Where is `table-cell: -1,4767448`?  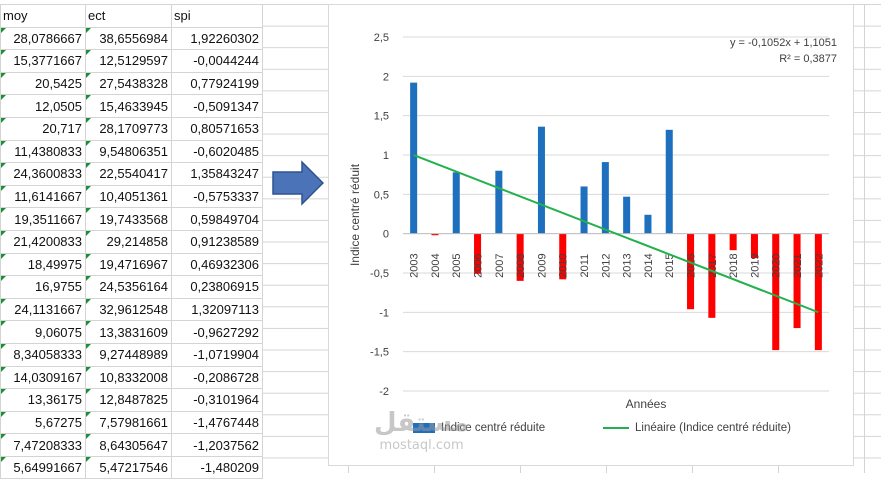 table-cell: -1,4767448 is located at coordinates (217, 422).